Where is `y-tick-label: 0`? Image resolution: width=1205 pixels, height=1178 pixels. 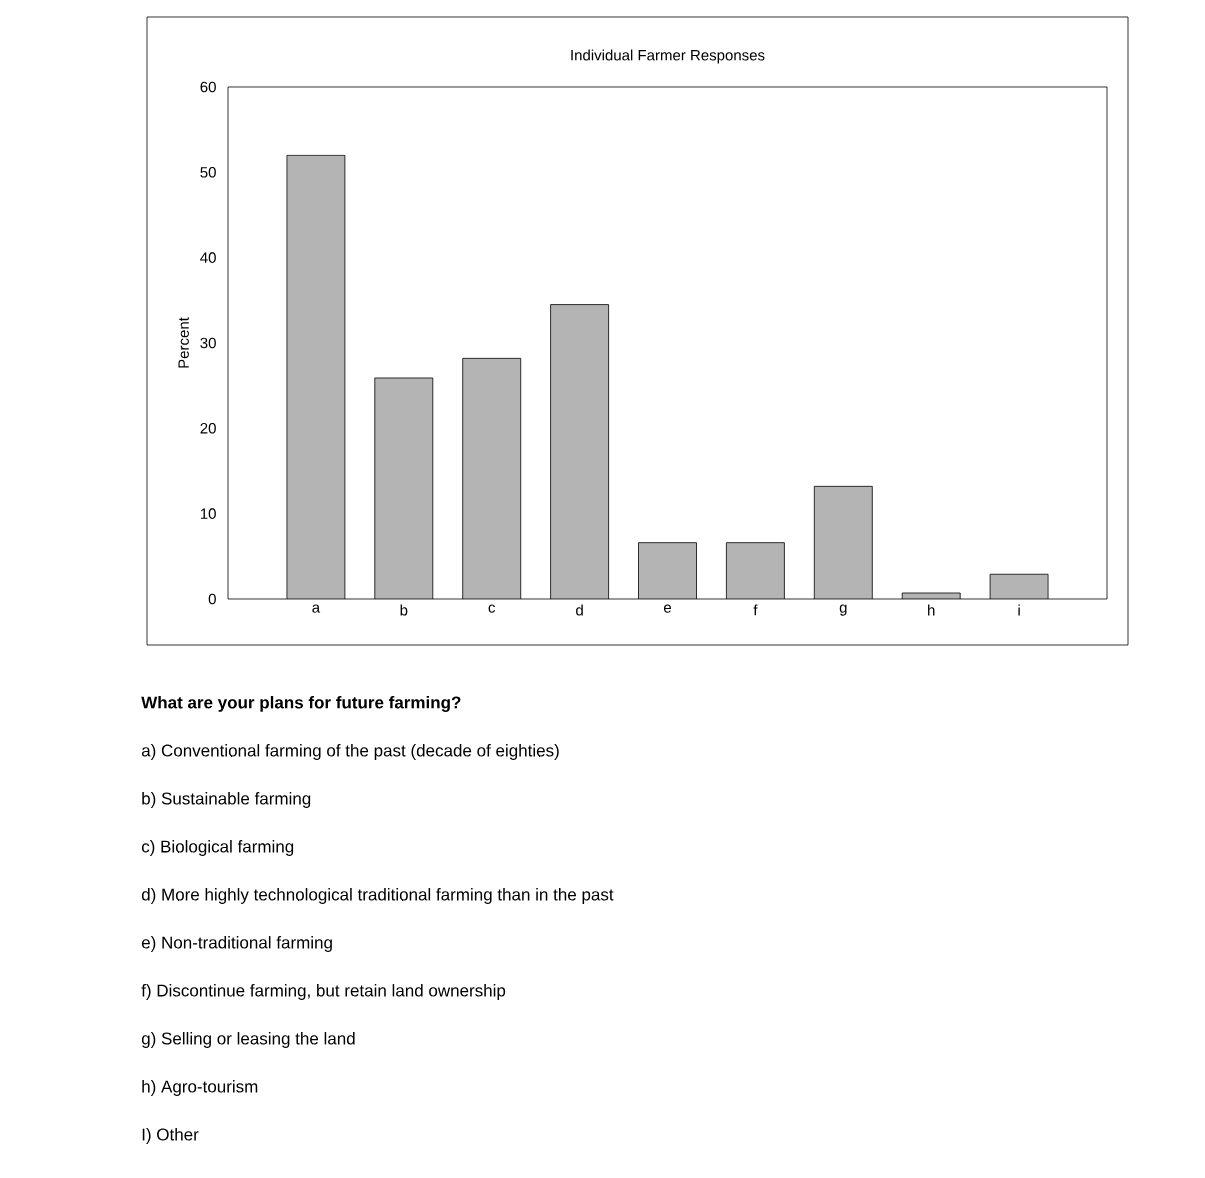
y-tick-label: 0 is located at coordinates (212, 599).